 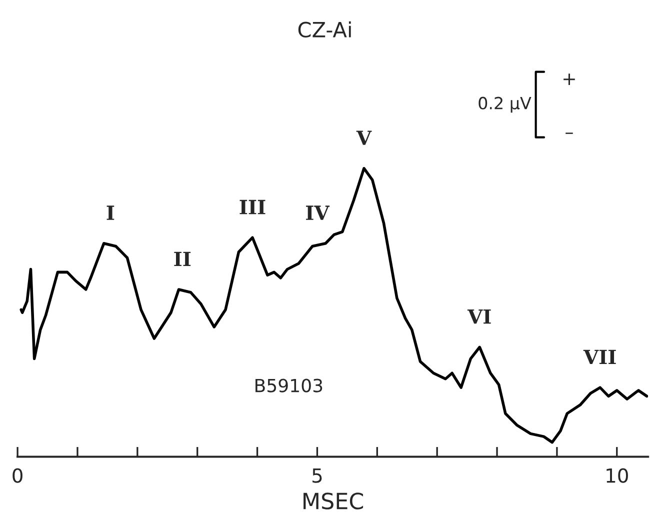 I want to click on annotation: I, so click(x=110, y=213).